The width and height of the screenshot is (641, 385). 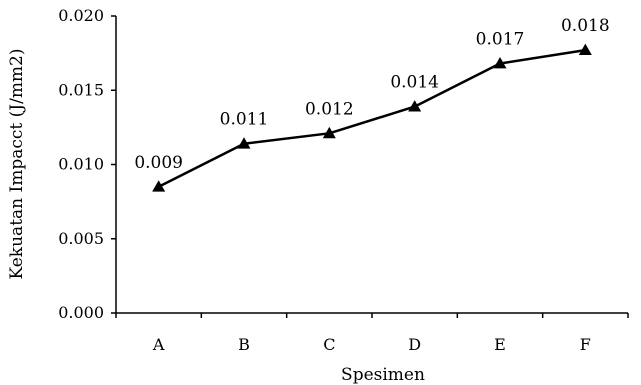 I want to click on data-label: 0.009, so click(x=158, y=163).